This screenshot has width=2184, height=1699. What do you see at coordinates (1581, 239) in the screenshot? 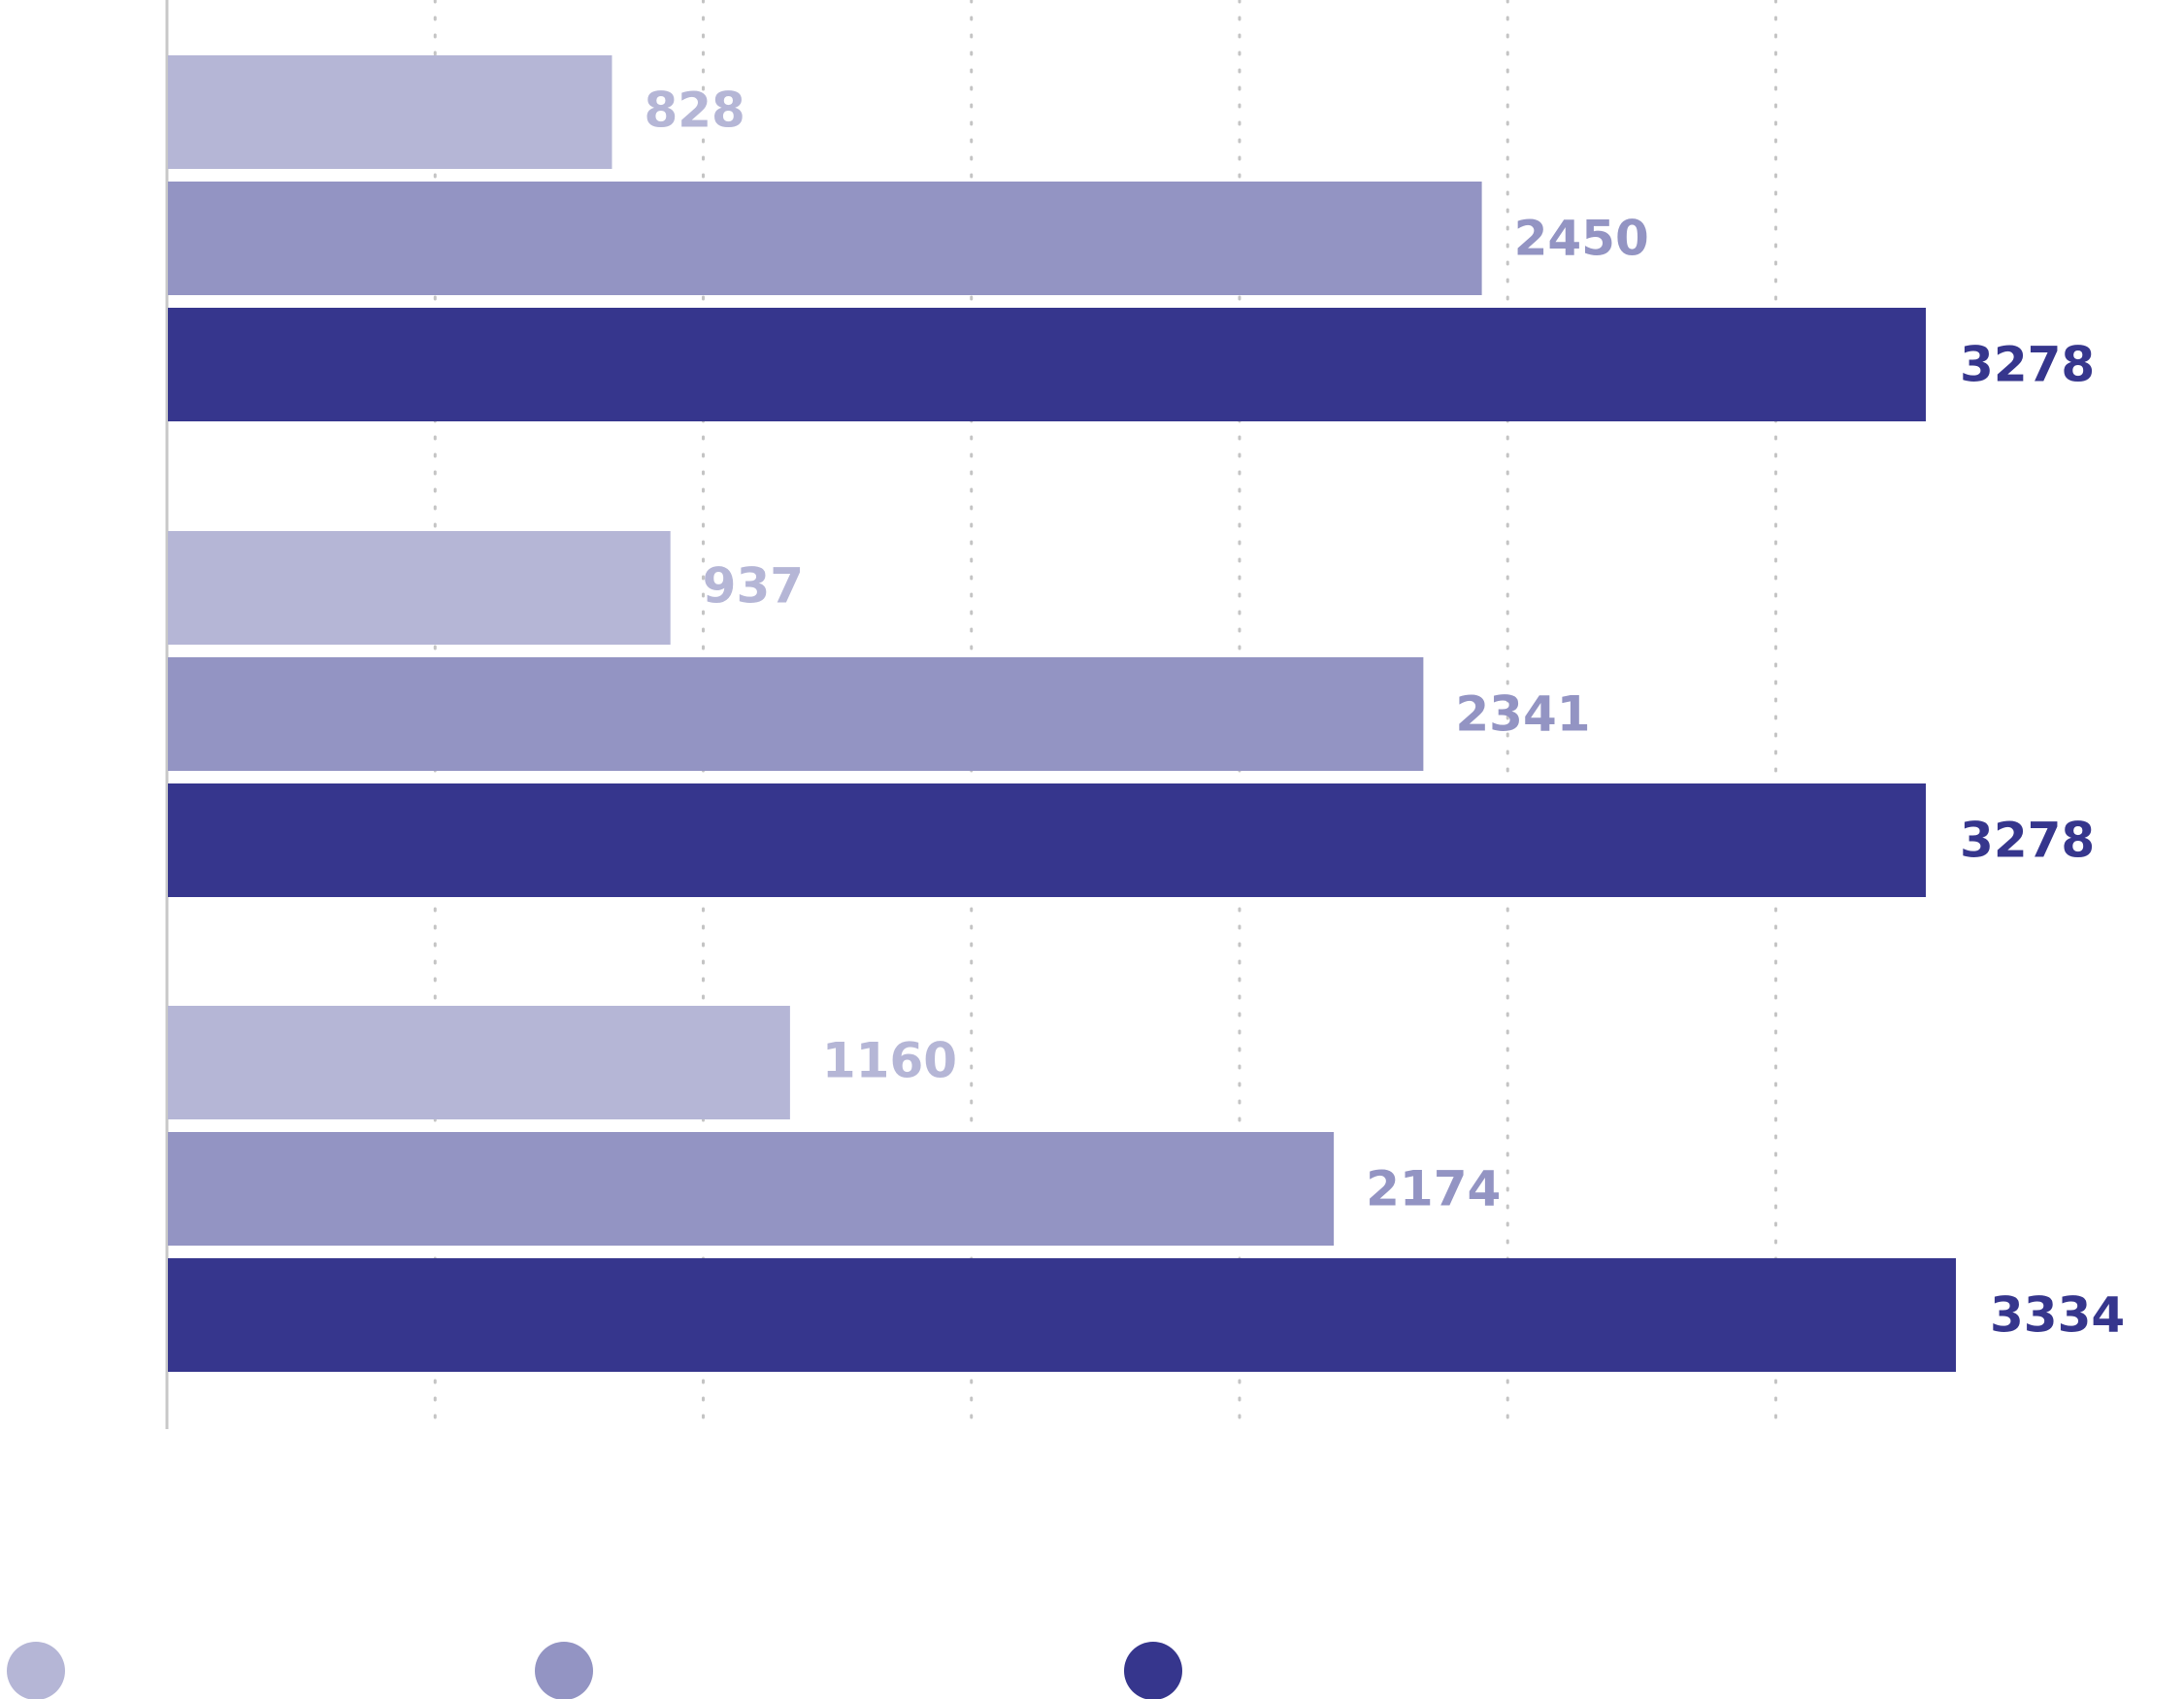
I see `data-label: 2450` at bounding box center [1581, 239].